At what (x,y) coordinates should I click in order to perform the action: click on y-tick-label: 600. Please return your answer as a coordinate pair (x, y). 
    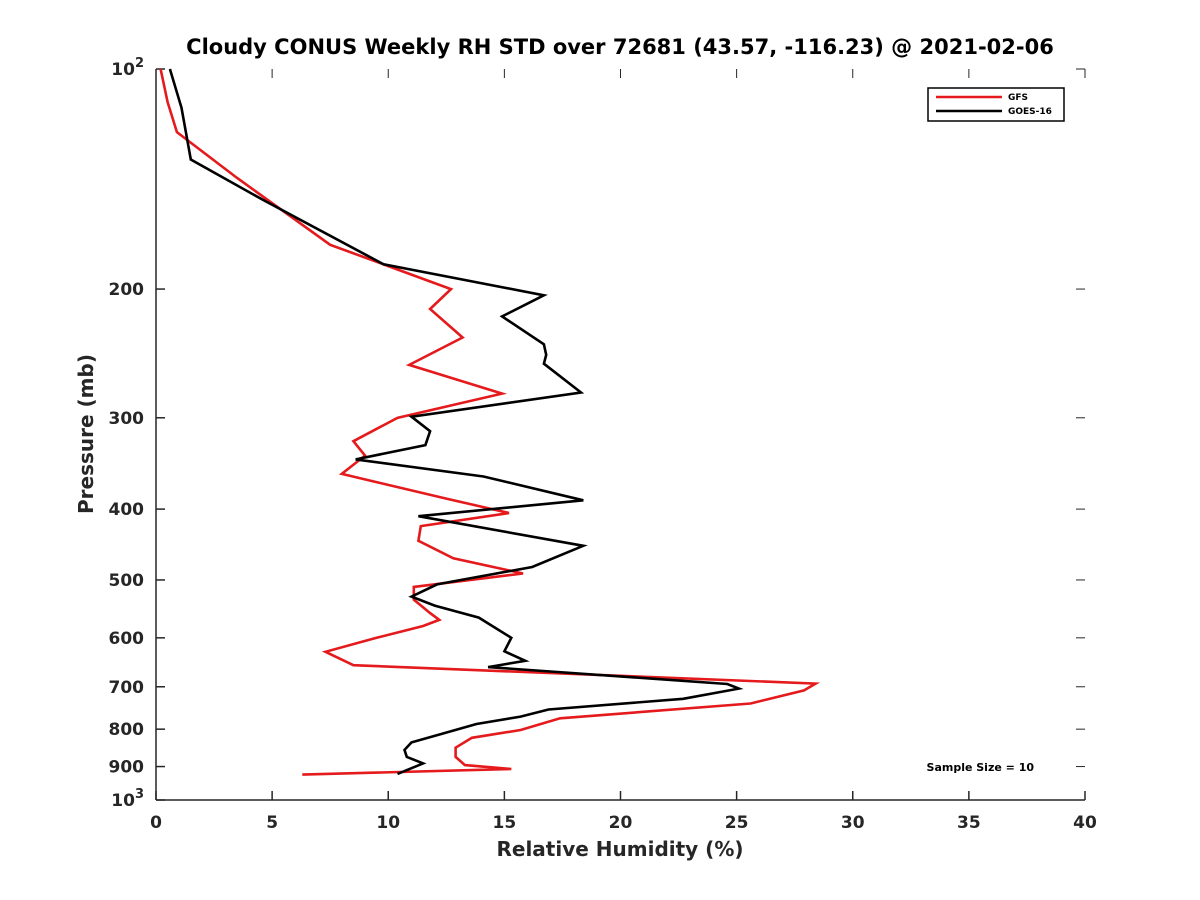
    Looking at the image, I should click on (127, 639).